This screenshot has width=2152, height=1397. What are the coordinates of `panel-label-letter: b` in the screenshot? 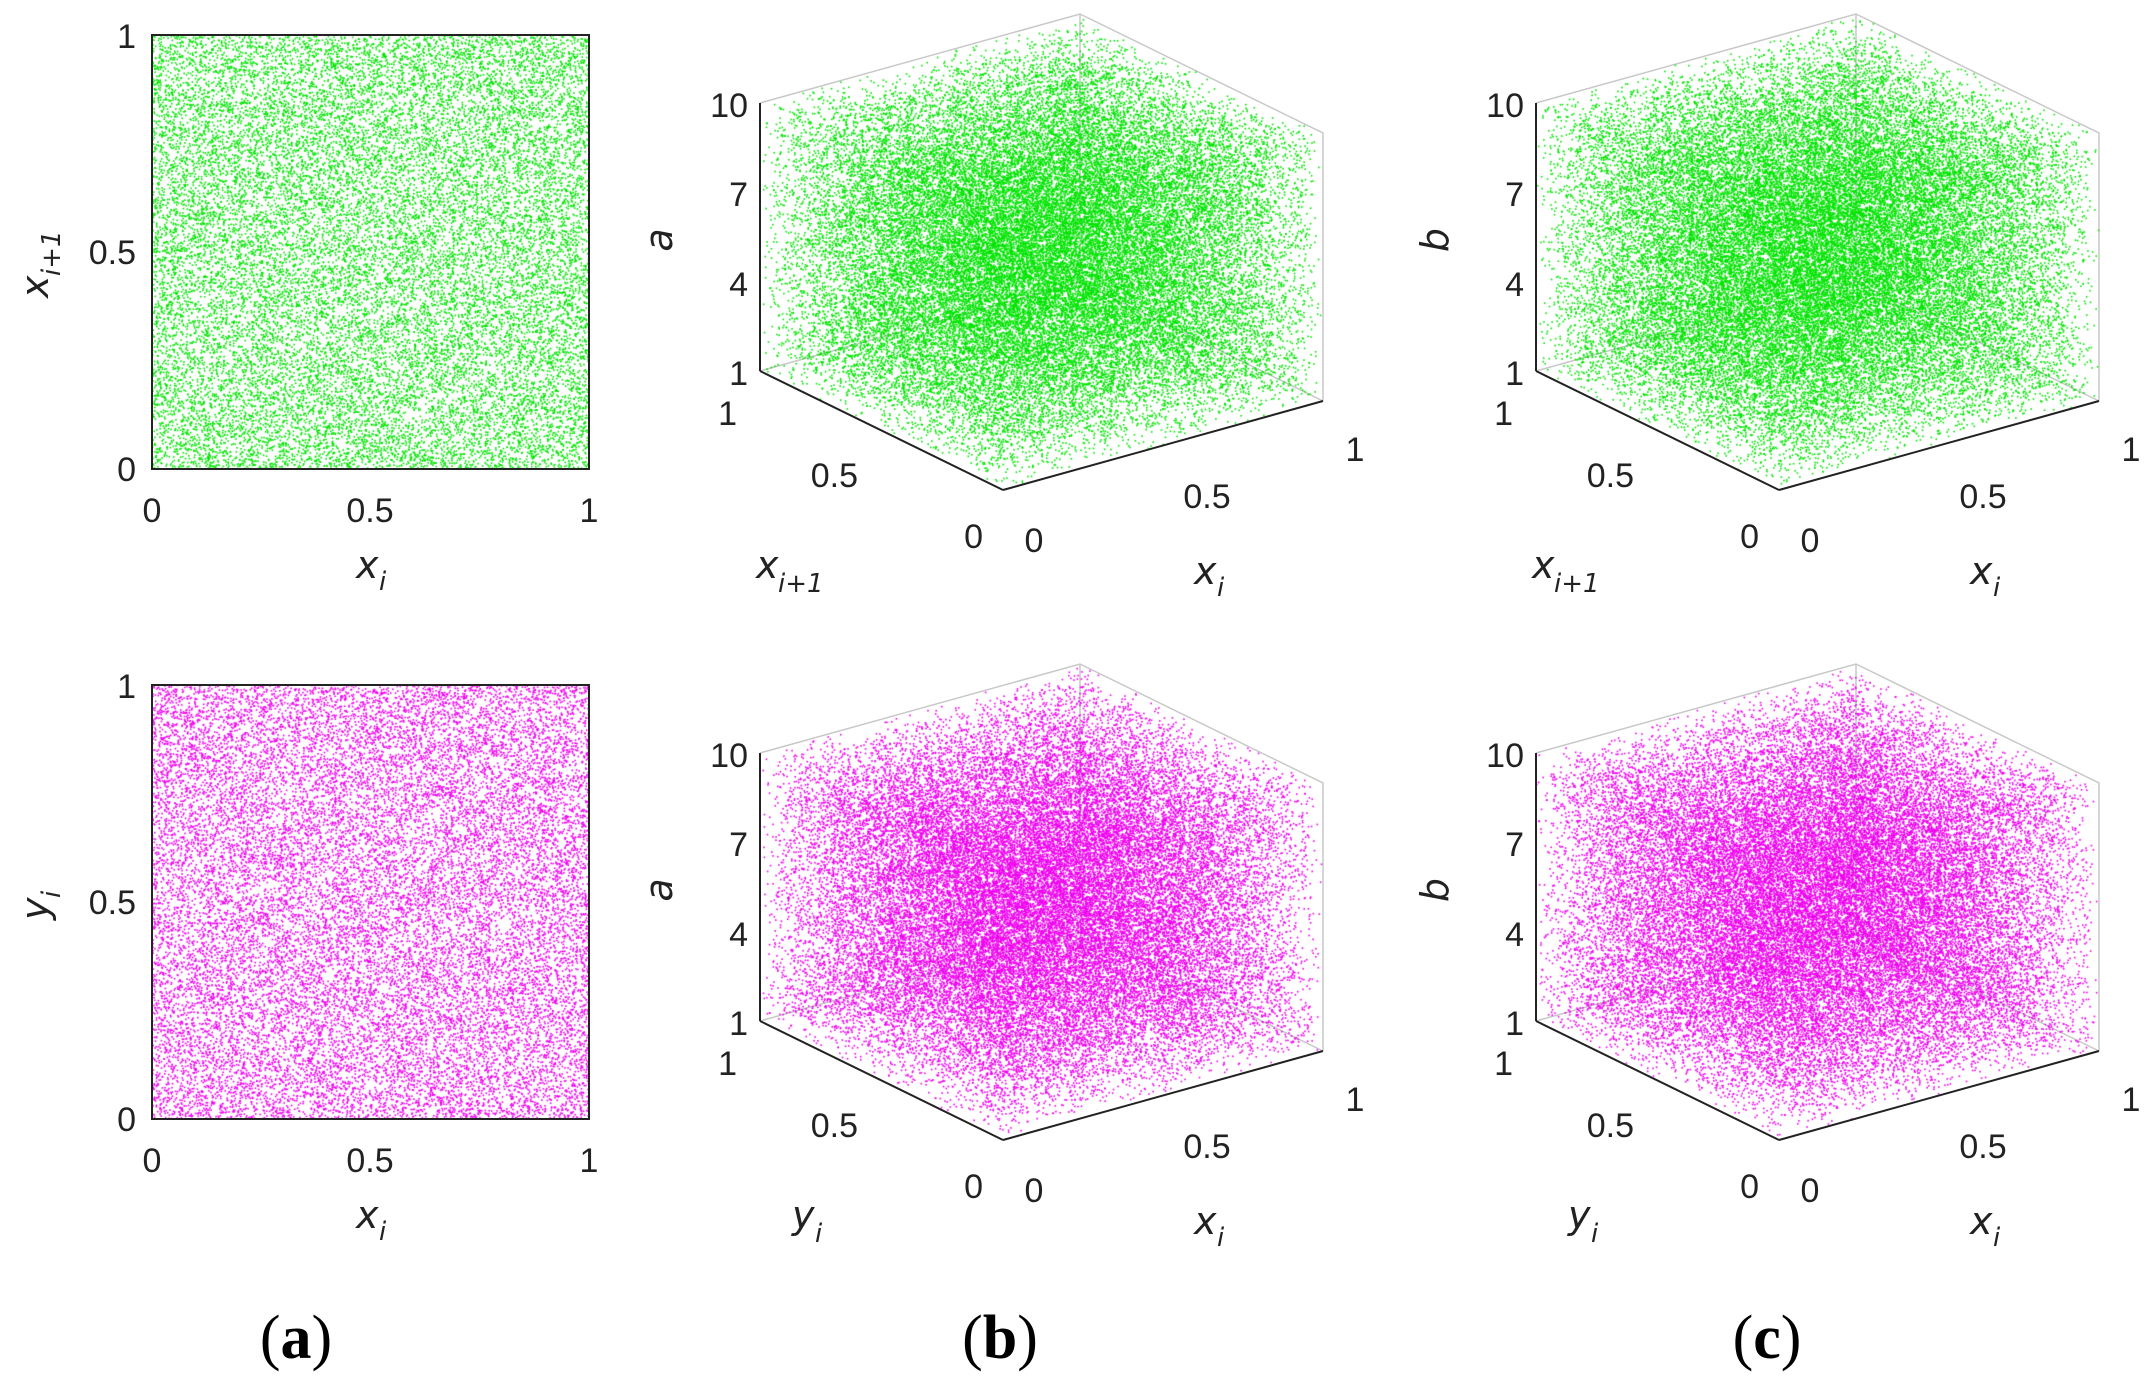 It's located at (1000, 1338).